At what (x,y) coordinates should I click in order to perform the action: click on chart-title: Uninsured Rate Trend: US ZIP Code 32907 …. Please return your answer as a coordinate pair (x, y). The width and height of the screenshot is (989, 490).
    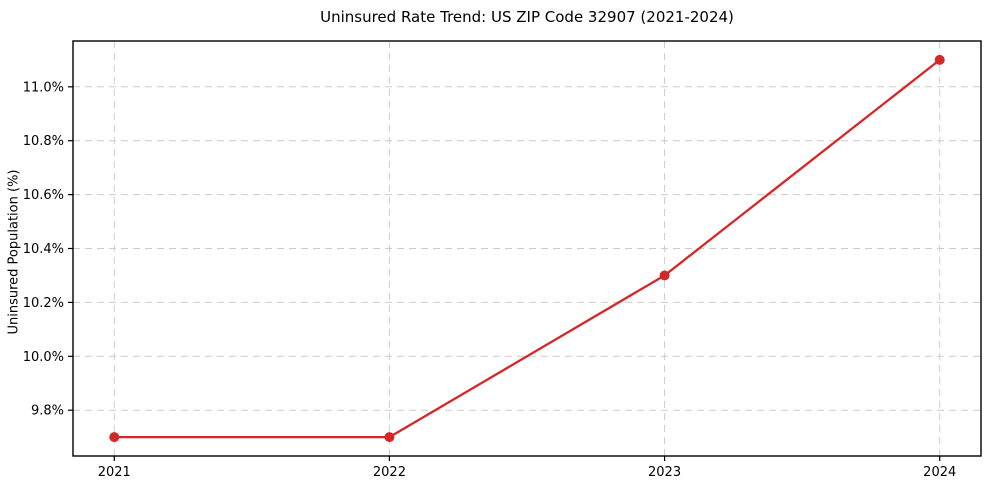
    Looking at the image, I should click on (527, 17).